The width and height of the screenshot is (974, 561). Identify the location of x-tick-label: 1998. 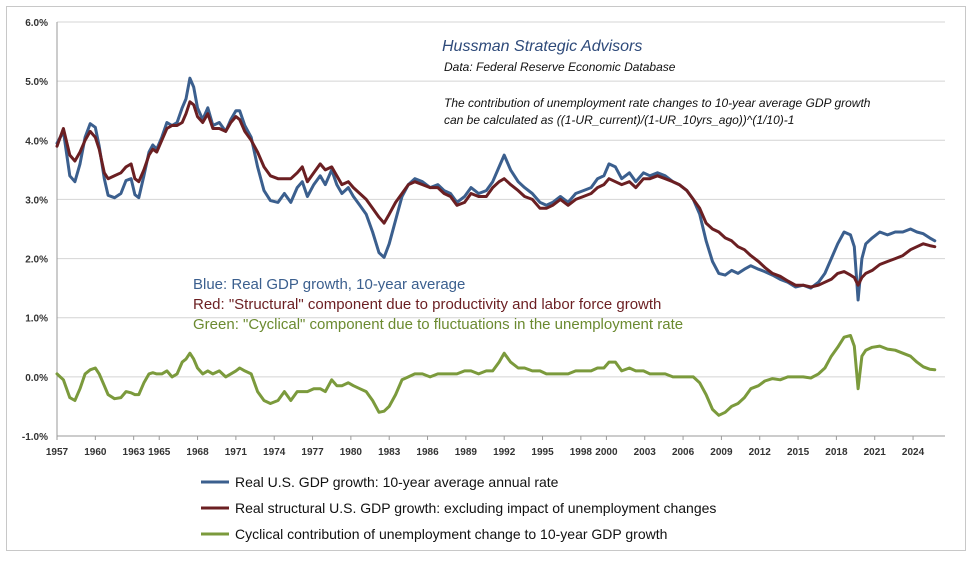
(581, 452).